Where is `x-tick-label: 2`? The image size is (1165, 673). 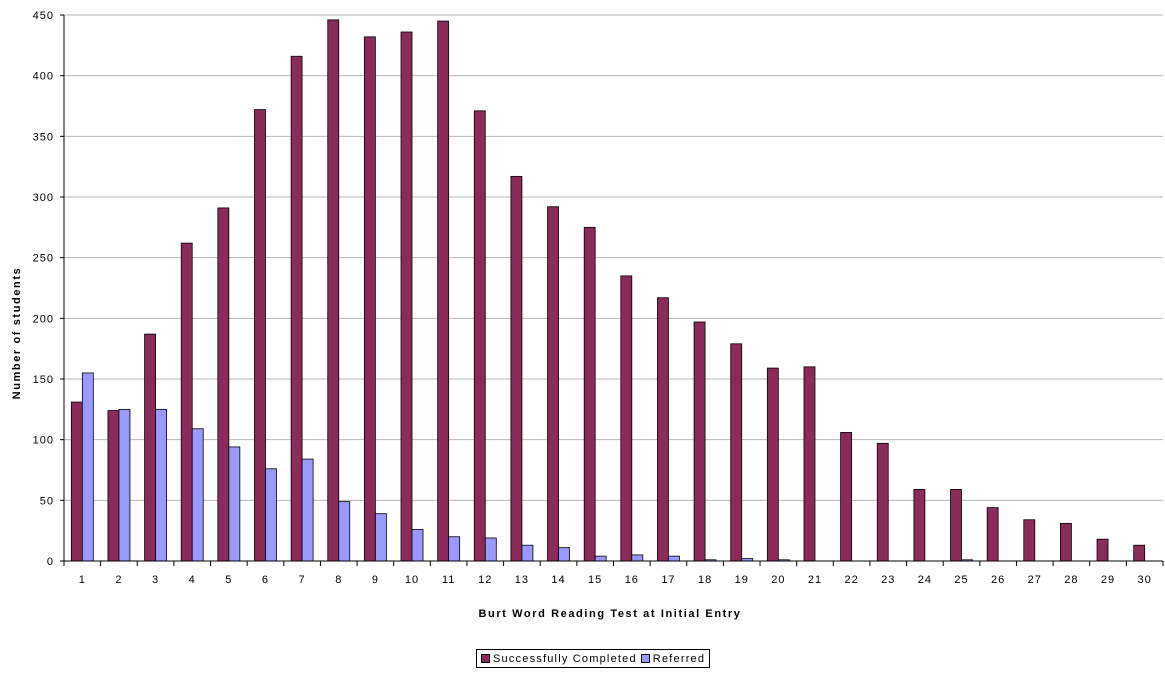 x-tick-label: 2 is located at coordinates (118, 580).